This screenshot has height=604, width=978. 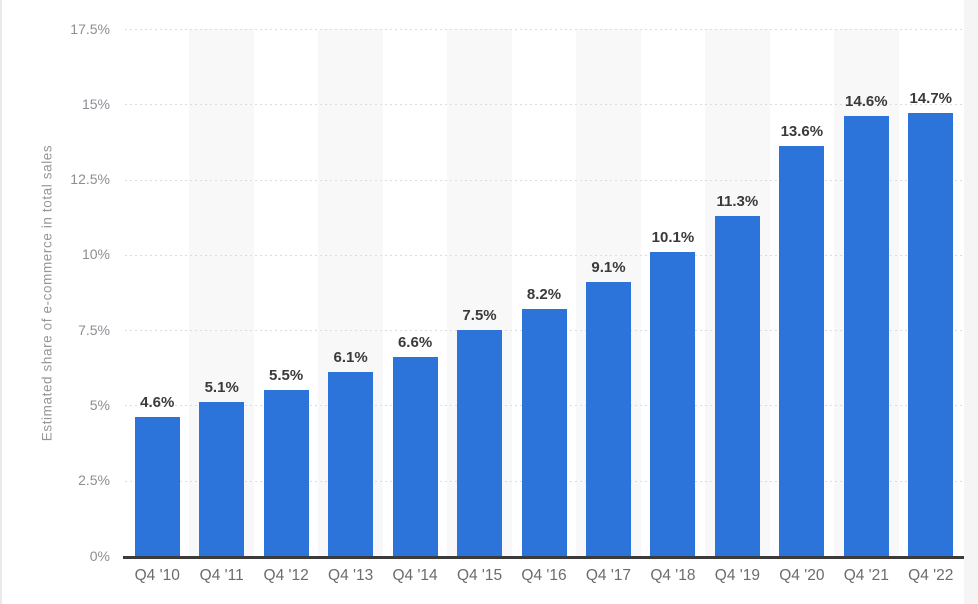 What do you see at coordinates (99, 404) in the screenshot?
I see `y-tick-label: 5%` at bounding box center [99, 404].